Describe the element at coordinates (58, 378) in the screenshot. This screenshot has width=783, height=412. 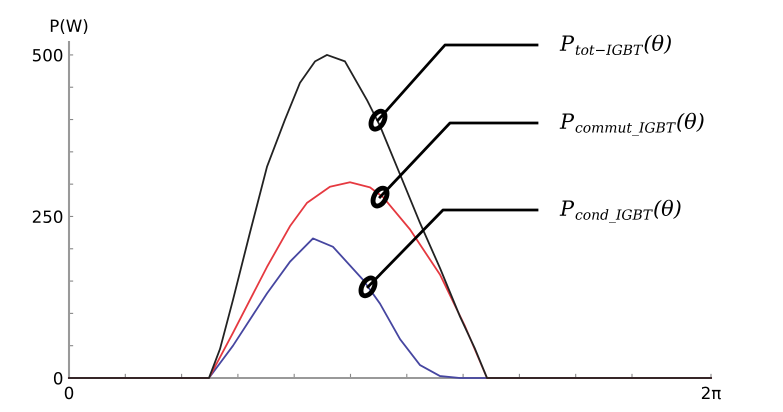
I see `y-tick-label: 0` at that location.